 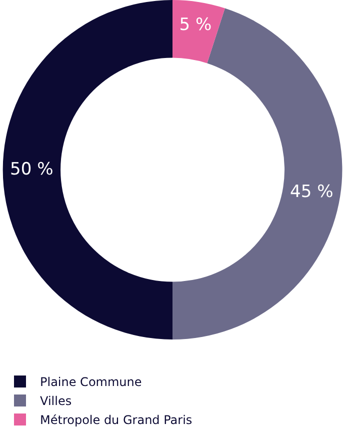 What do you see at coordinates (56, 401) in the screenshot?
I see `legend-label: Villes` at bounding box center [56, 401].